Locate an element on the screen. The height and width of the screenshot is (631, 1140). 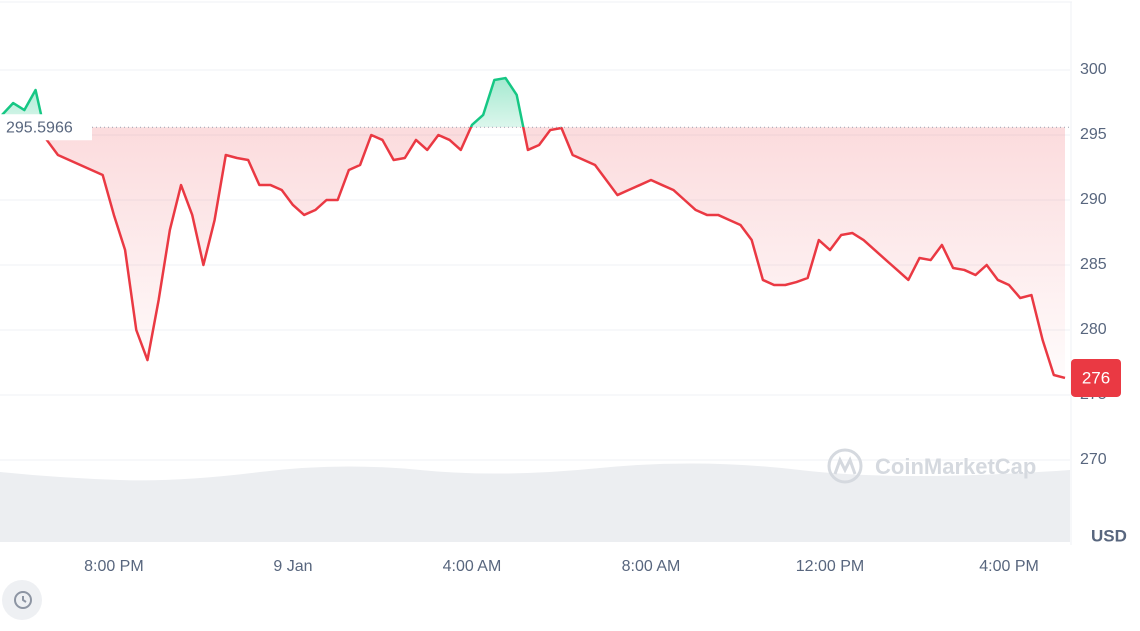
y-tick-label: 270 is located at coordinates (1093, 459).